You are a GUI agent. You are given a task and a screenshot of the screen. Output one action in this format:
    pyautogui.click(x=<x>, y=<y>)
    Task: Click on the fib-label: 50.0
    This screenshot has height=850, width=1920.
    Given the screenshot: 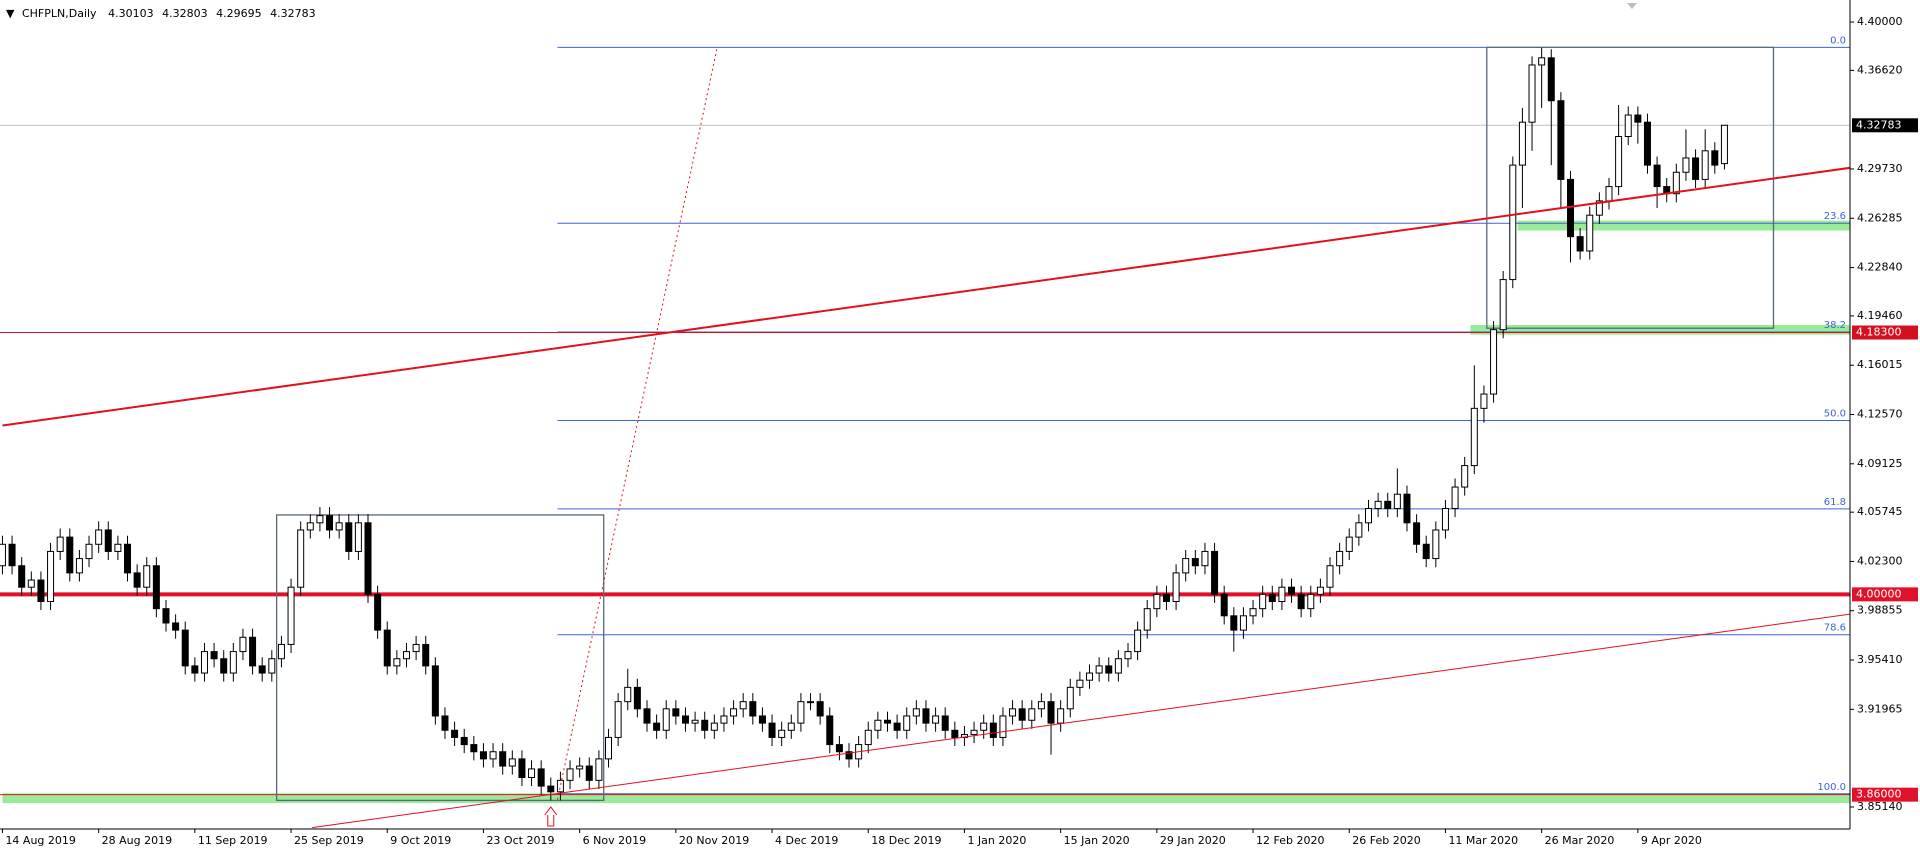 What is the action you would take?
    pyautogui.click(x=1835, y=414)
    